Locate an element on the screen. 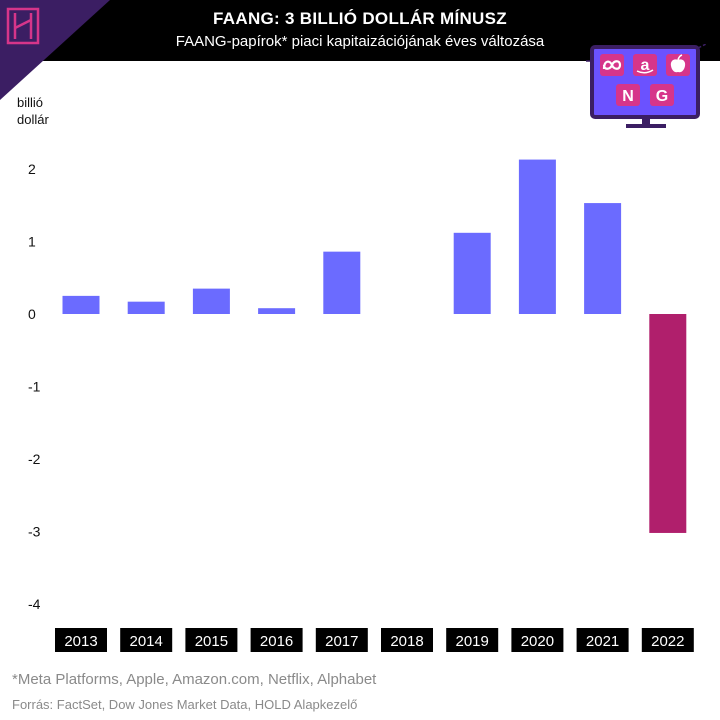 This screenshot has width=720, height=720. x-tick-label-2016: 2016 is located at coordinates (276, 641).